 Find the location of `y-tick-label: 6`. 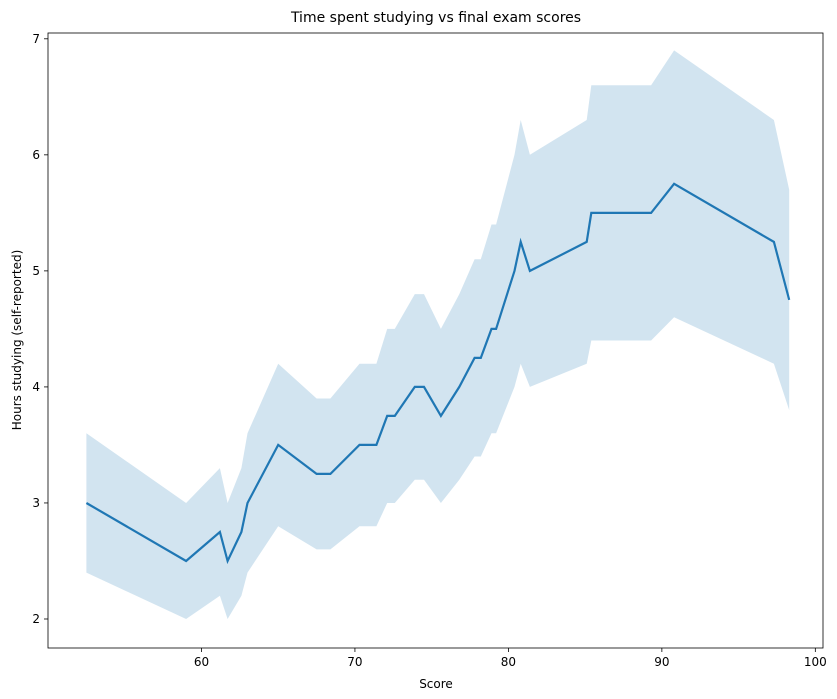

y-tick-label: 6 is located at coordinates (36, 155).